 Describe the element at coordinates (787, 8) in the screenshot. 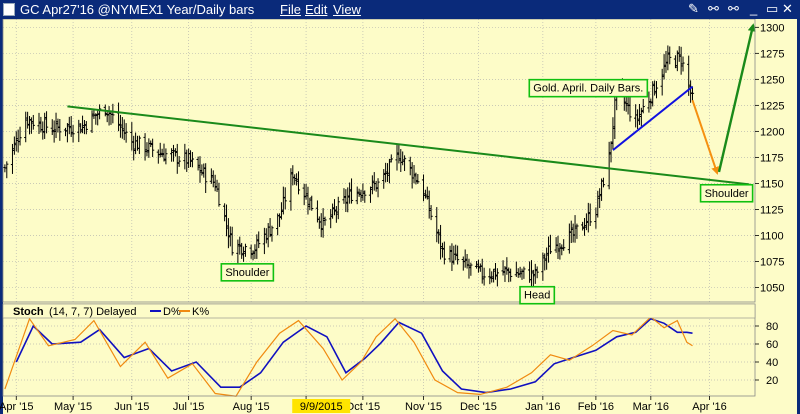

I see `close-icon: ✕` at that location.